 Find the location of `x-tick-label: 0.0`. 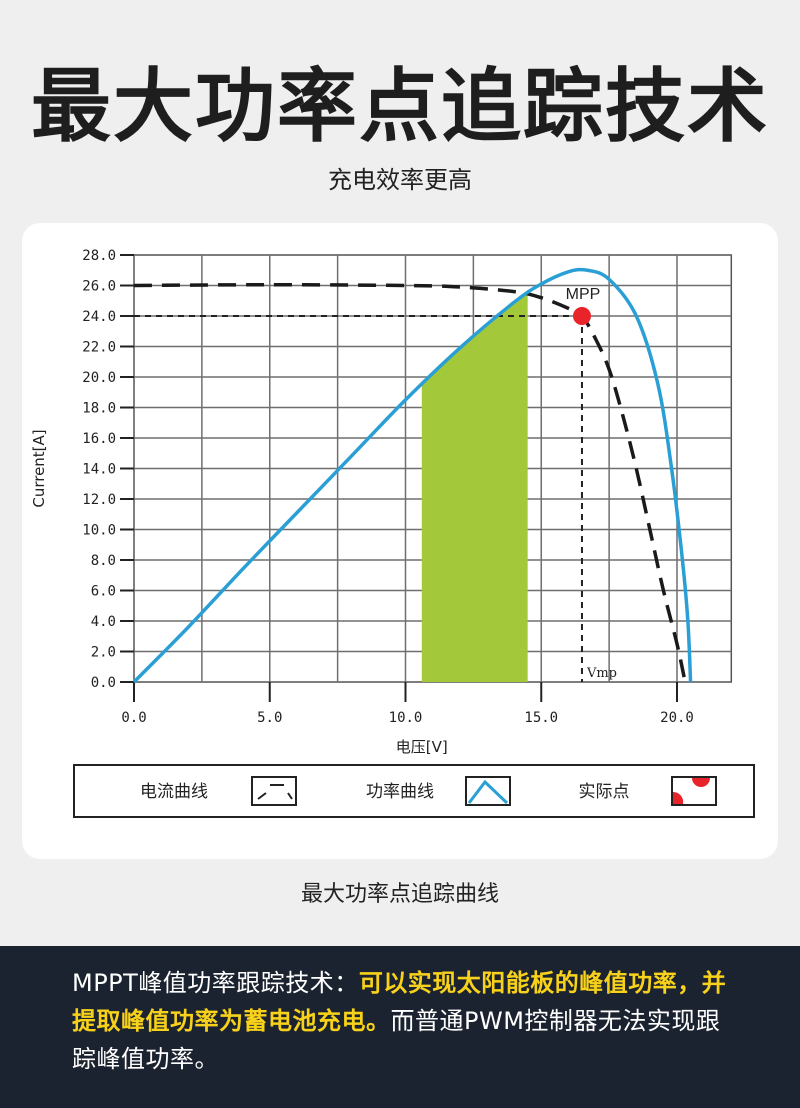

x-tick-label: 0.0 is located at coordinates (133, 718).